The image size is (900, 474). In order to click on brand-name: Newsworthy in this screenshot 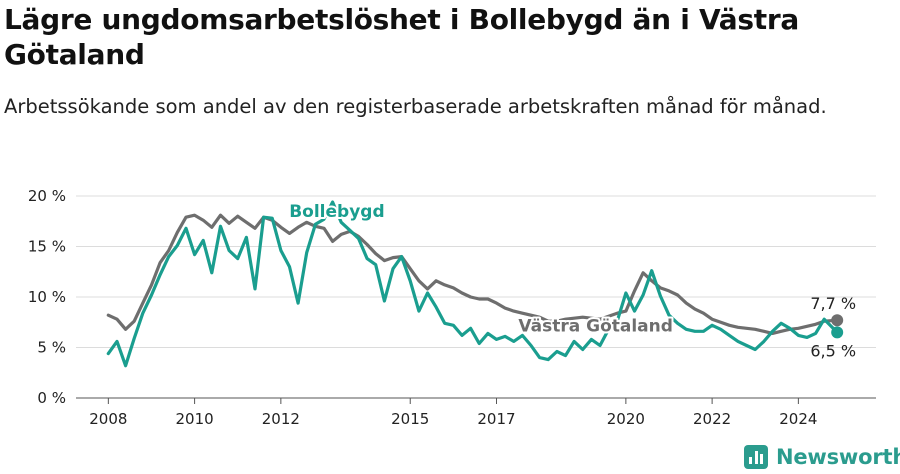, I will do `click(838, 457)`.